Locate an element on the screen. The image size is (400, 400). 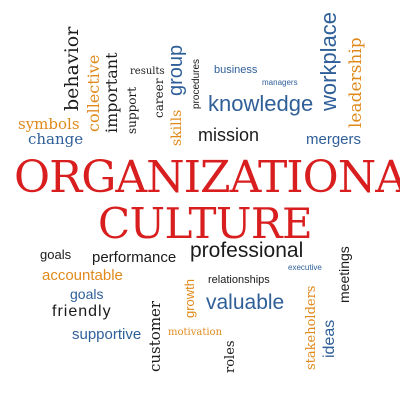
word-mergers: mergers is located at coordinates (334, 139).